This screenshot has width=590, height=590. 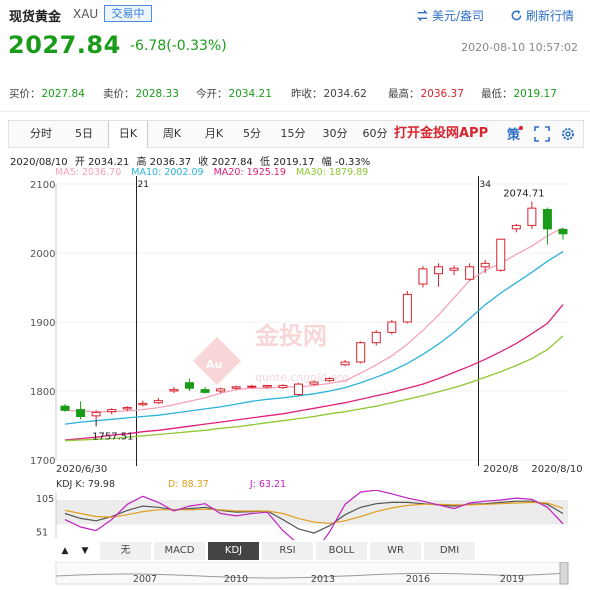 I want to click on kdj-line-d, so click(x=314, y=512).